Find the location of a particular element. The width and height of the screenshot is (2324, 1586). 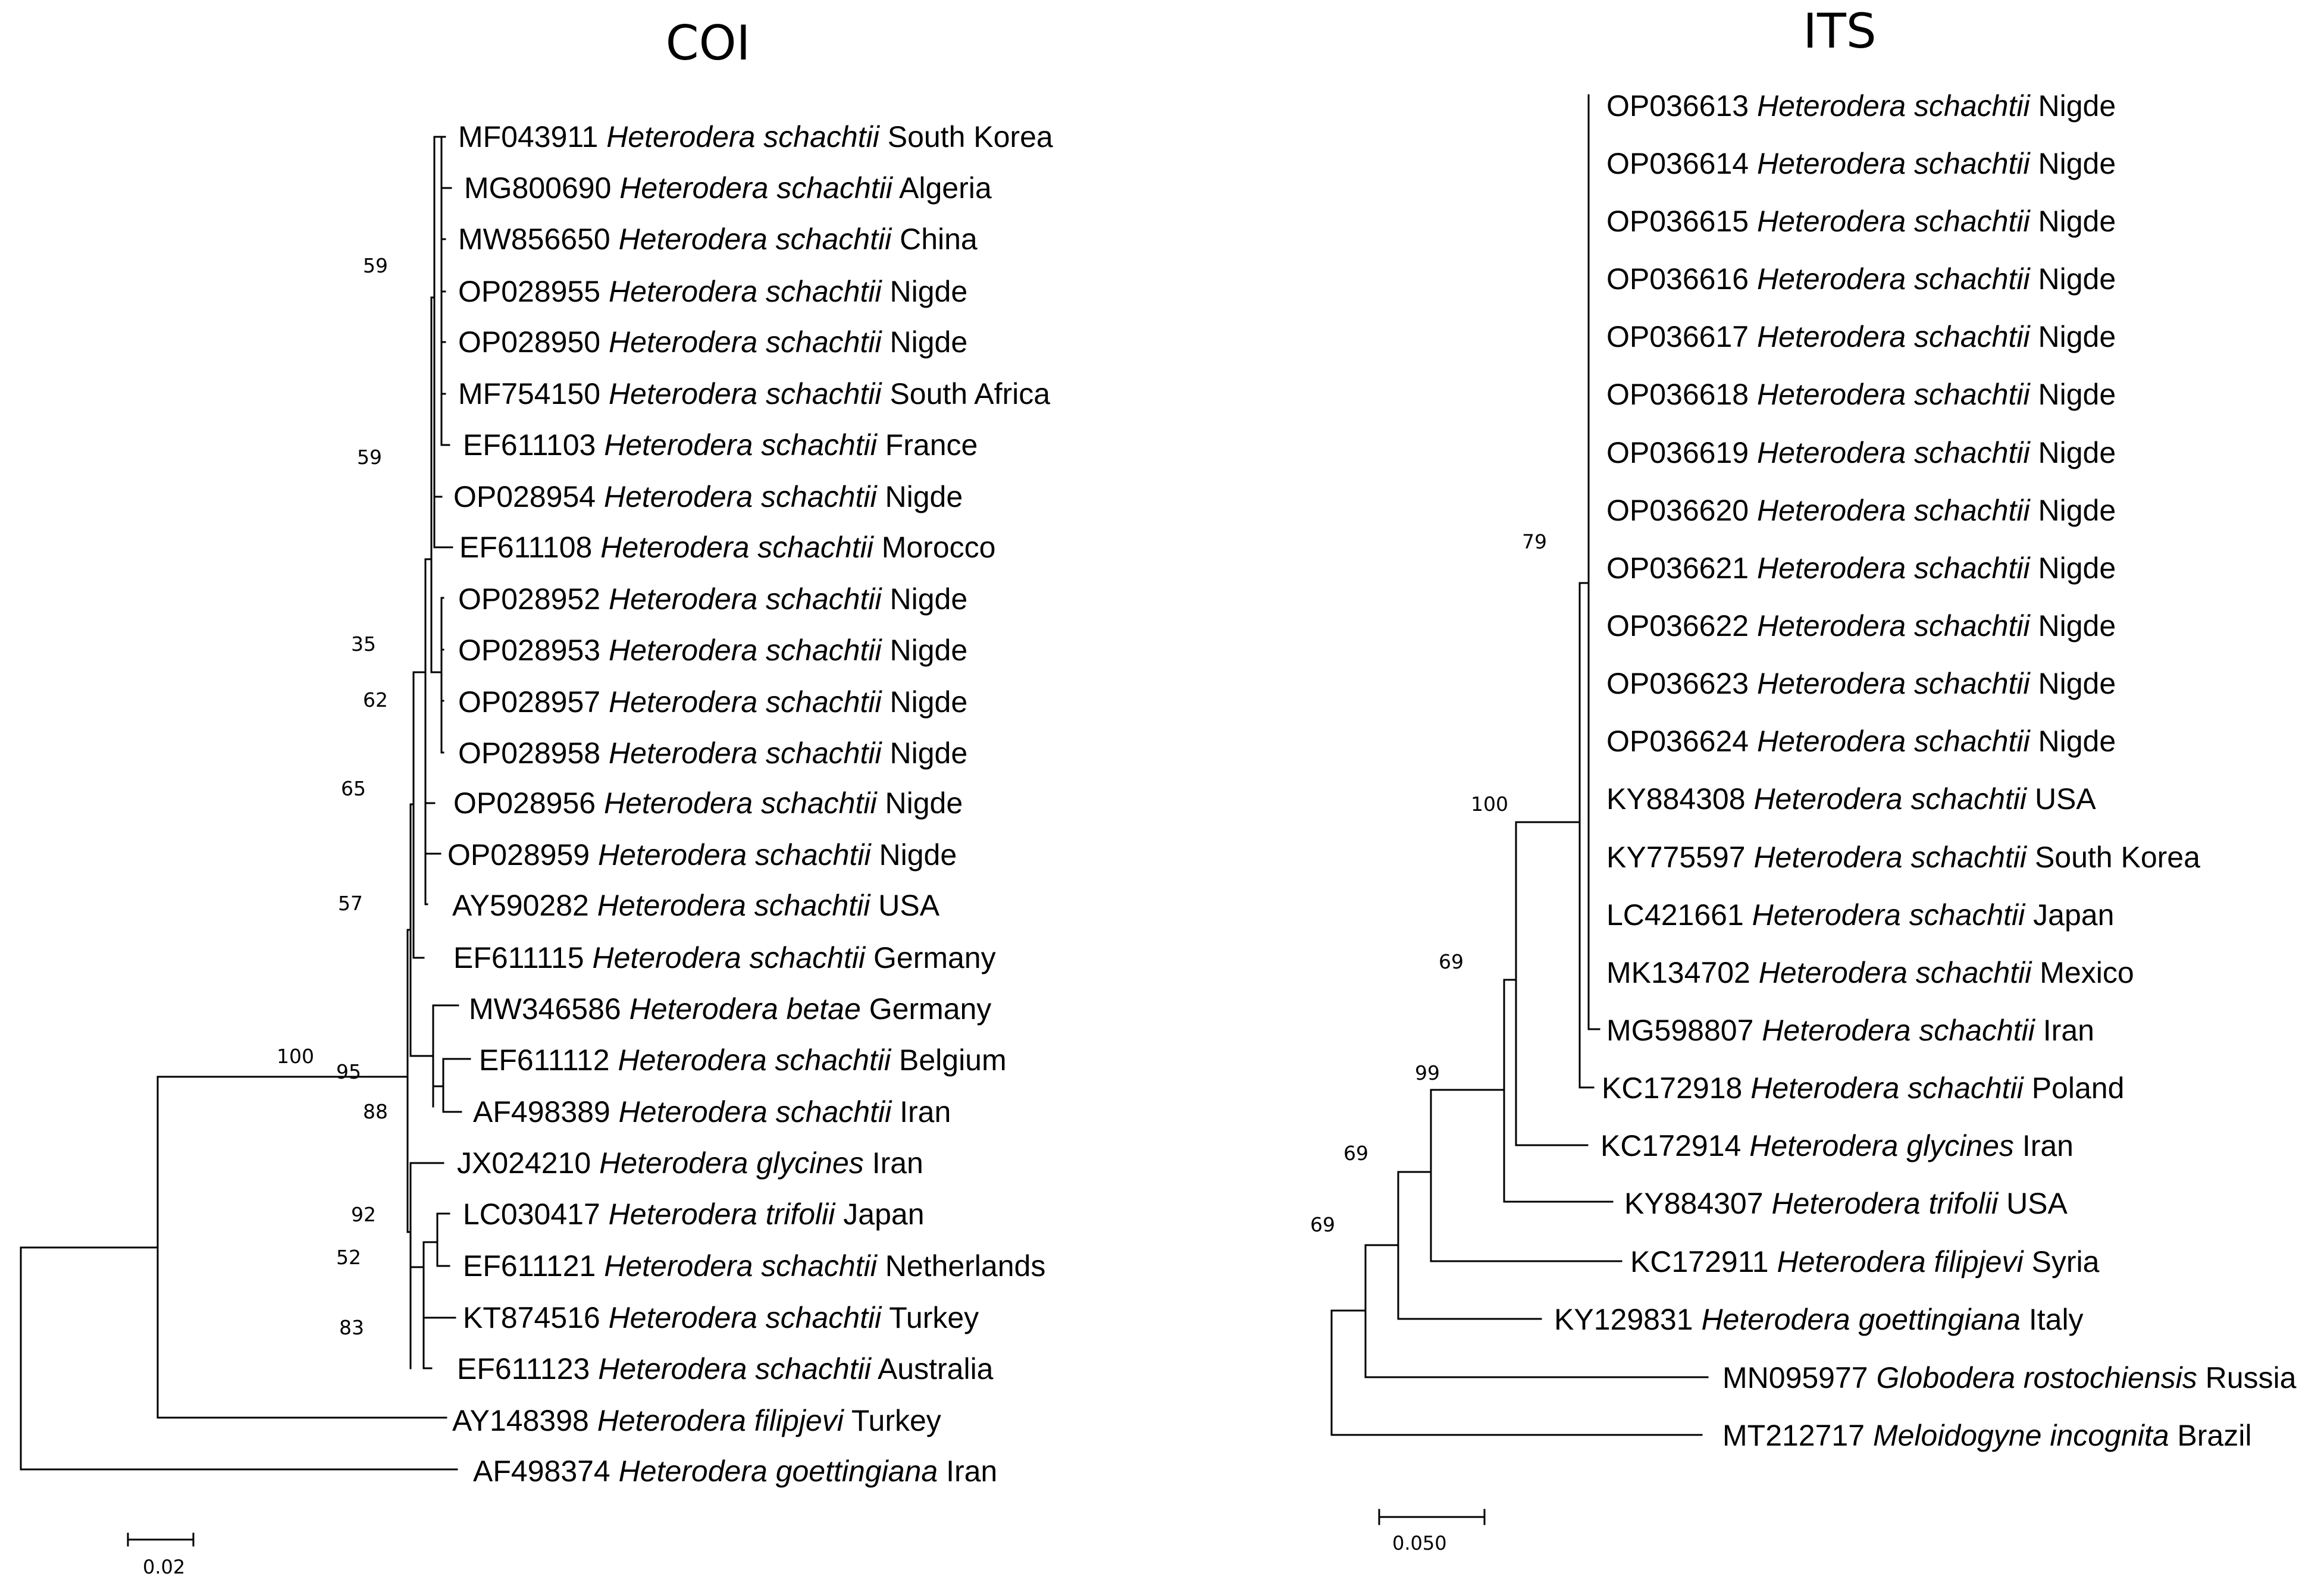

coi-leaf-label: EF611108 Heterodera schachtii Morocco is located at coordinates (727, 547).